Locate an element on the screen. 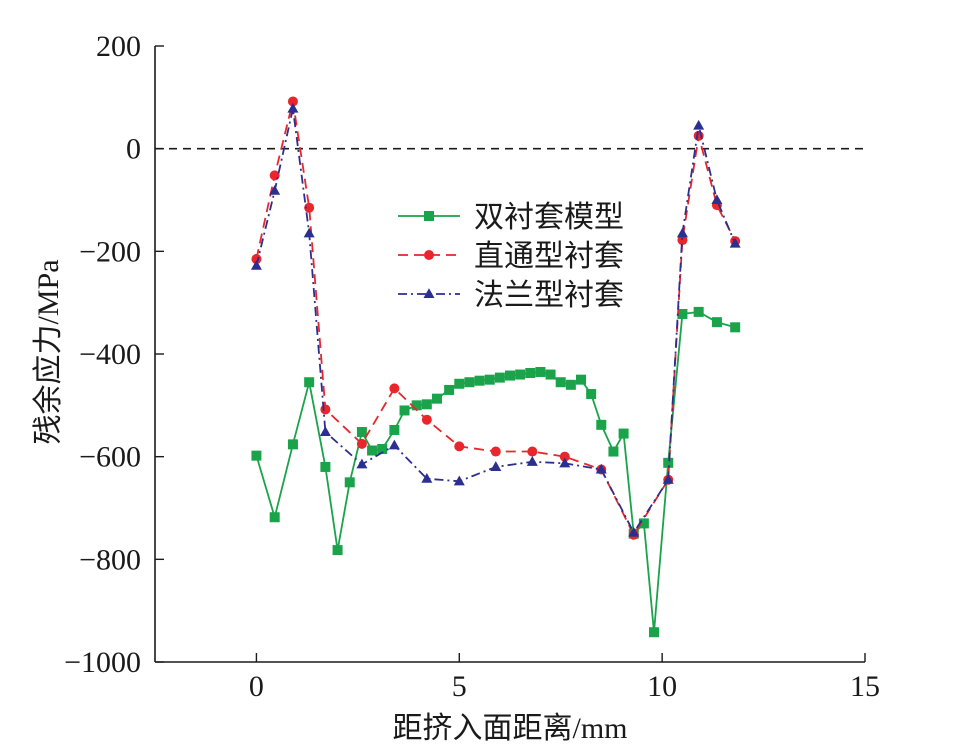  legend-label: 法兰型衬套 is located at coordinates (549, 295).